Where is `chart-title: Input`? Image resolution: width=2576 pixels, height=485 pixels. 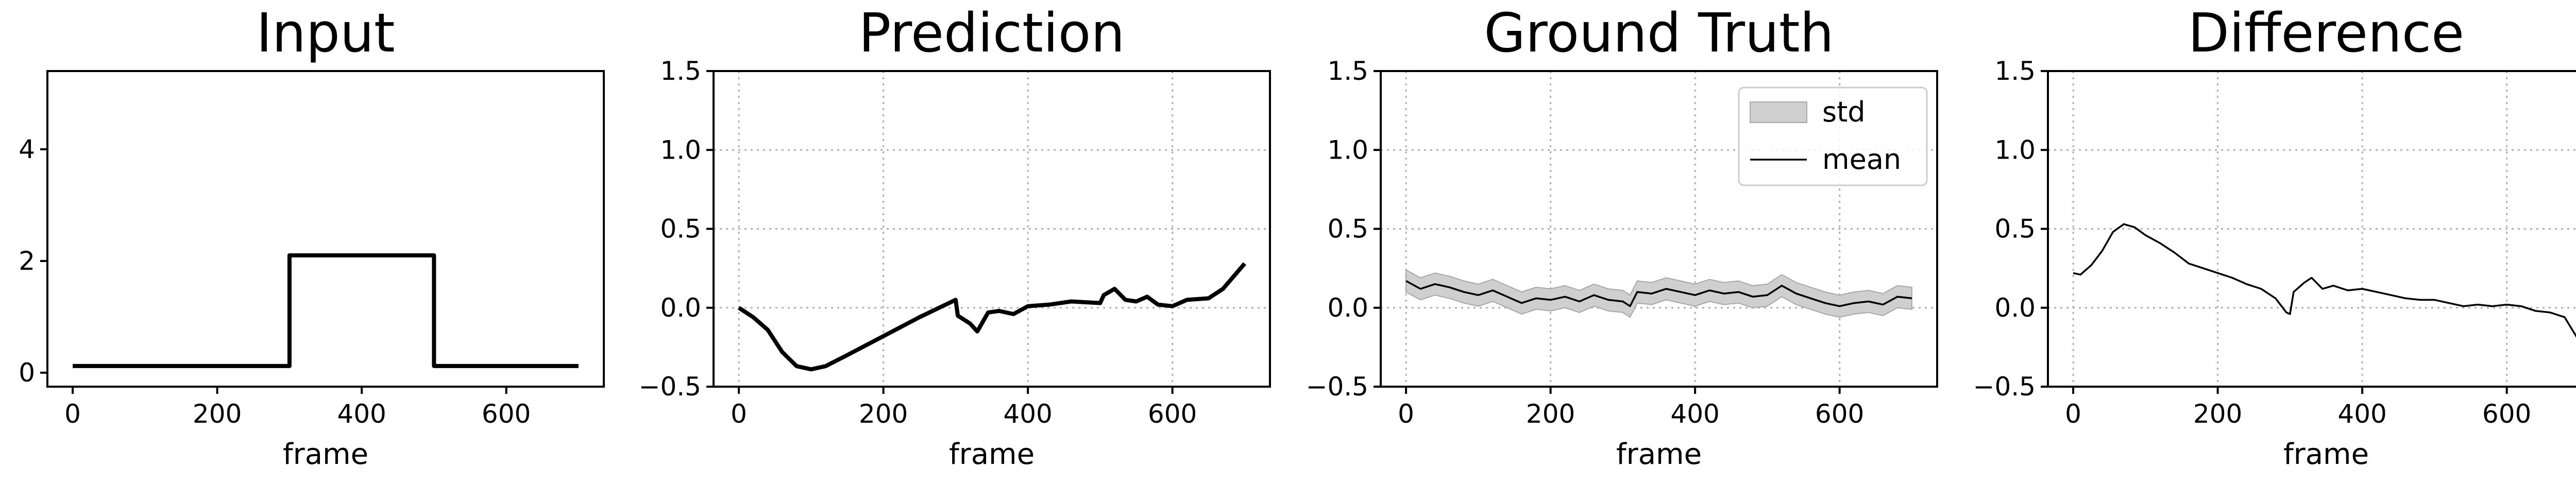
chart-title: Input is located at coordinates (325, 33).